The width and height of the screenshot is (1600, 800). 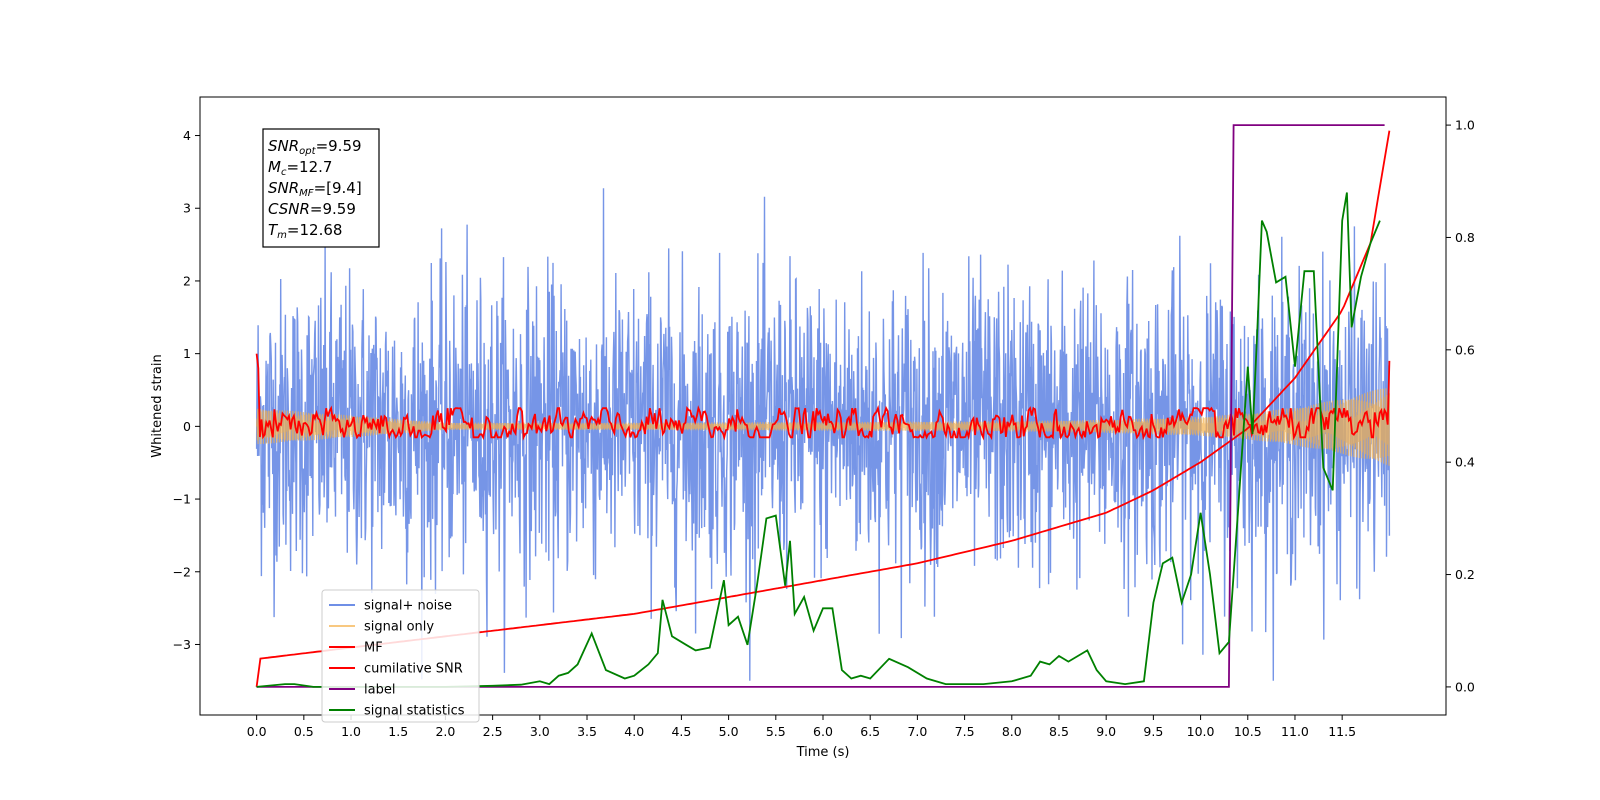 What do you see at coordinates (493, 731) in the screenshot?
I see `x-tick-label: 2.5` at bounding box center [493, 731].